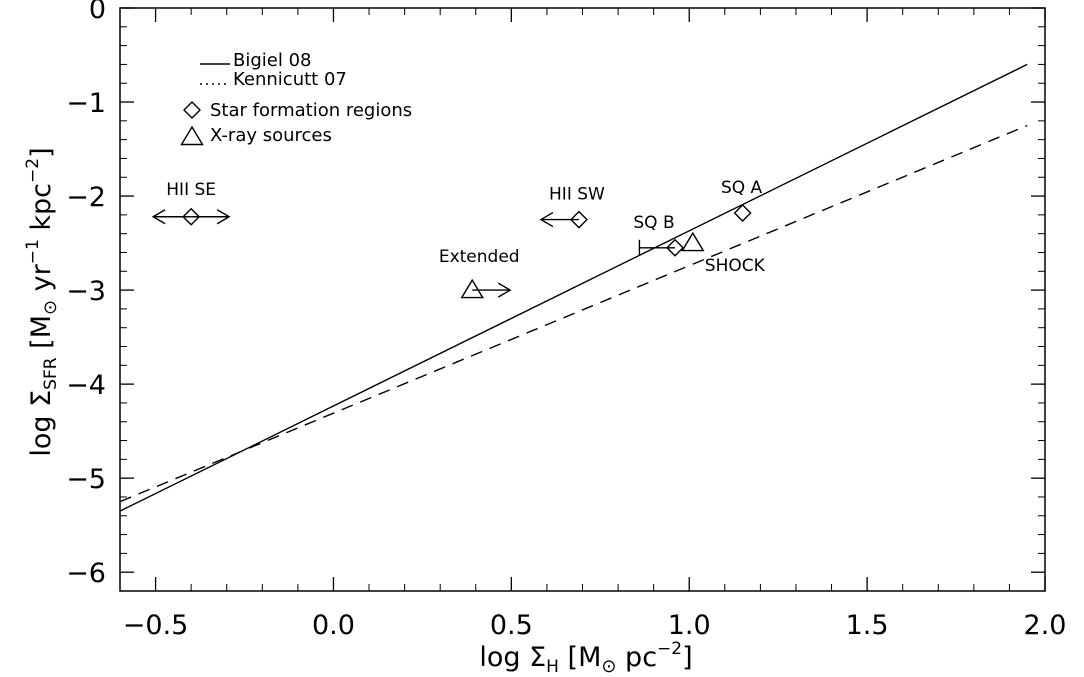  Describe the element at coordinates (191, 216) in the screenshot. I see `point-hii-se` at that location.